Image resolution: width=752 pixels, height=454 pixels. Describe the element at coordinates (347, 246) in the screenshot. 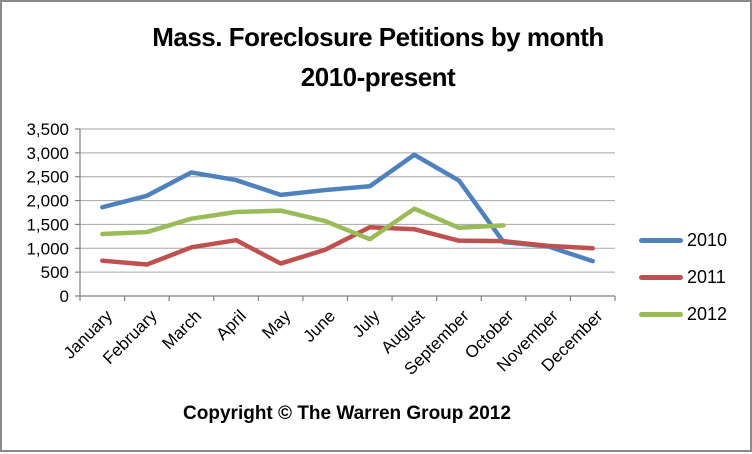

I see `series-line-2011` at that location.